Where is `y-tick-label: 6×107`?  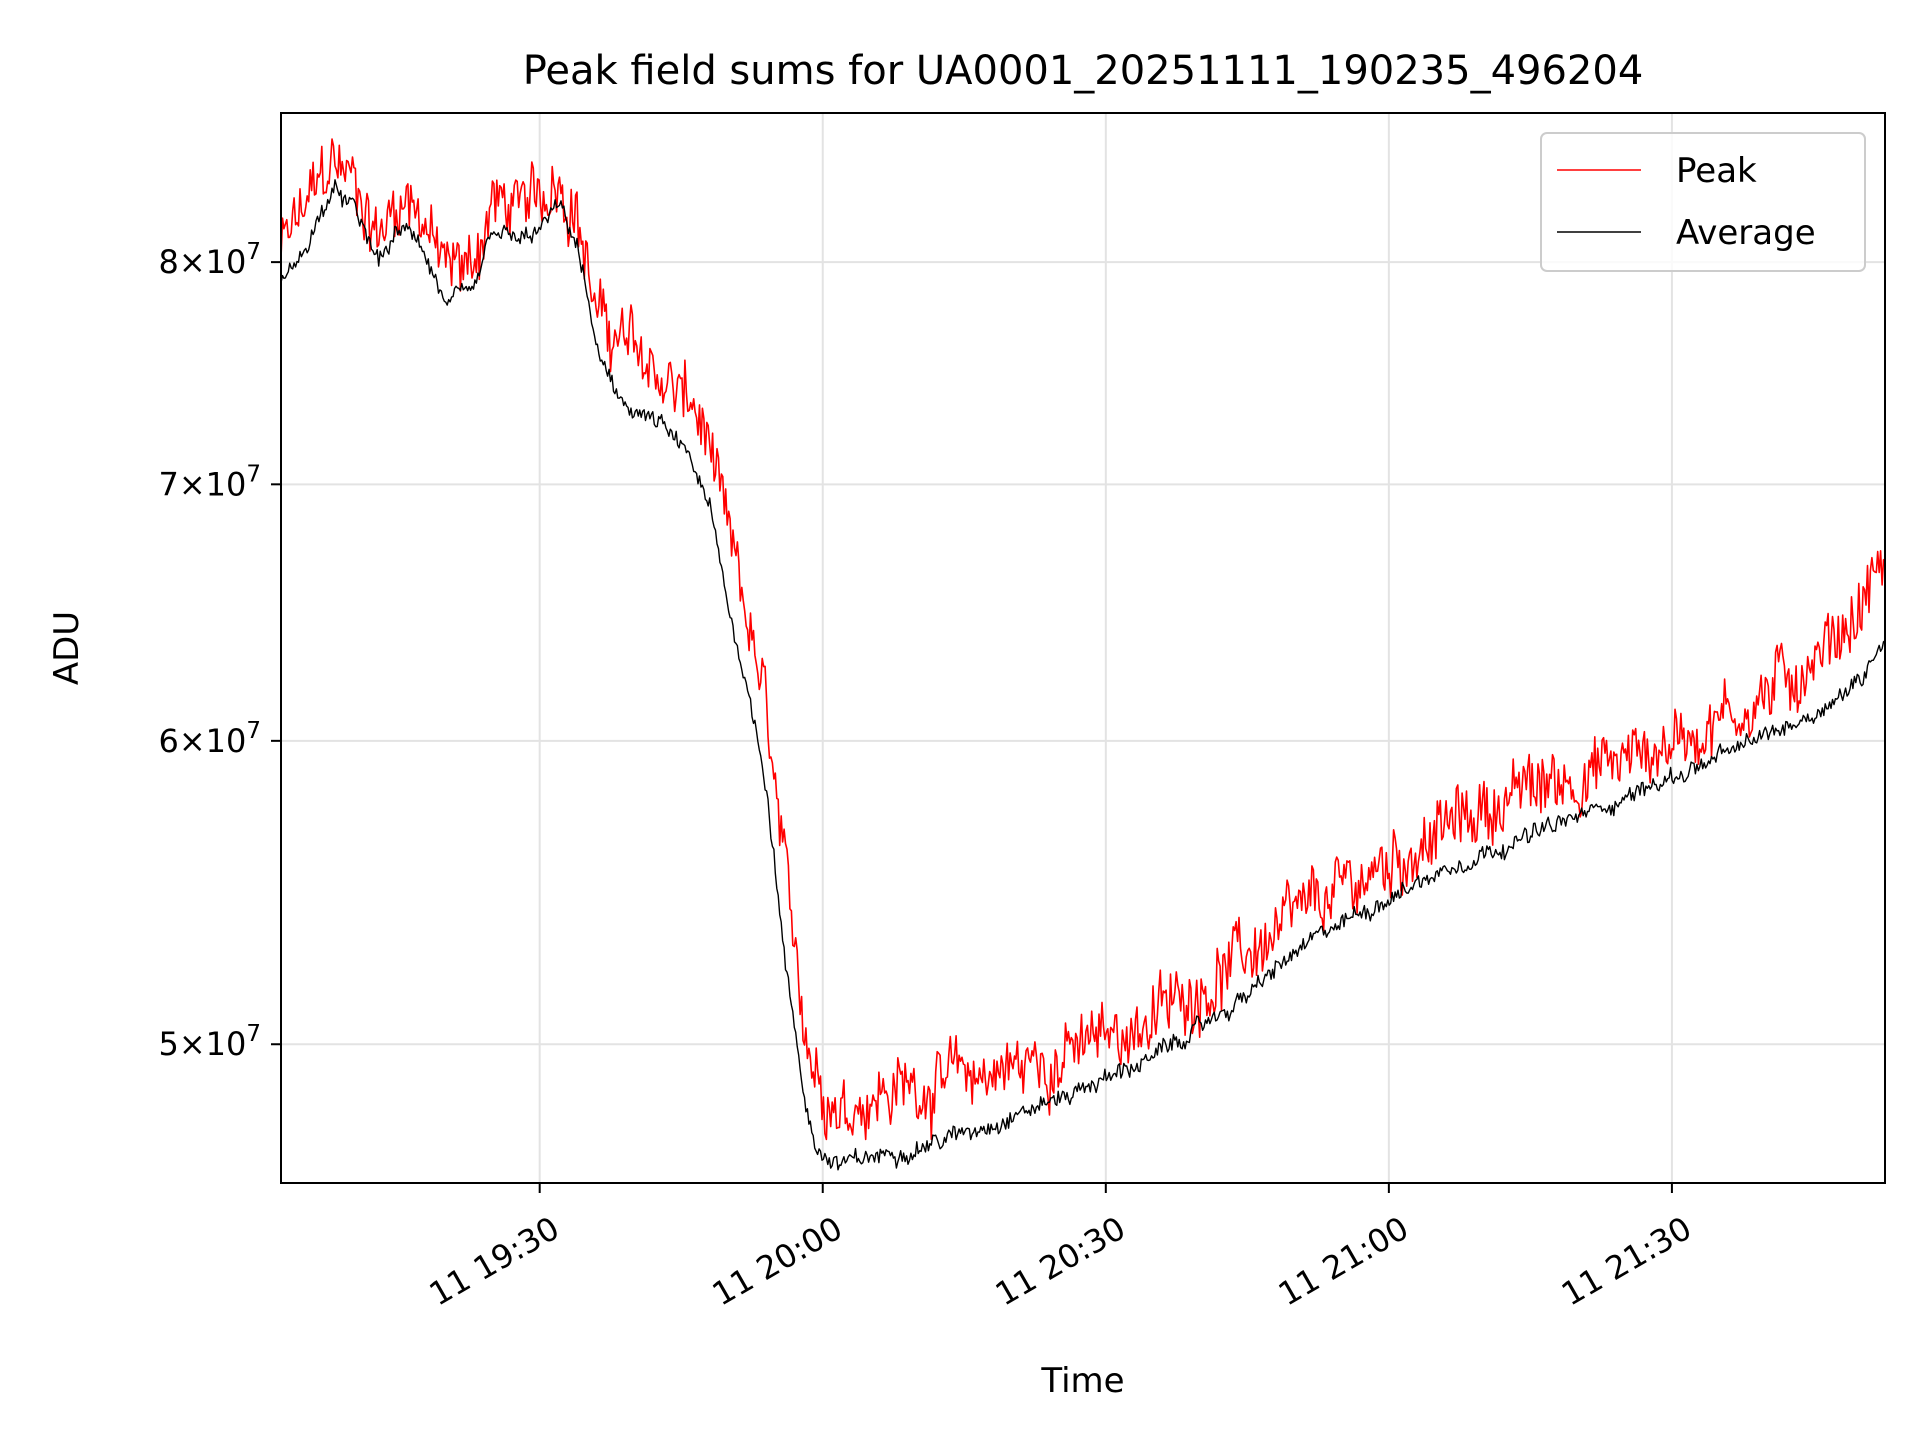
y-tick-label: 6×107 is located at coordinates (209, 739).